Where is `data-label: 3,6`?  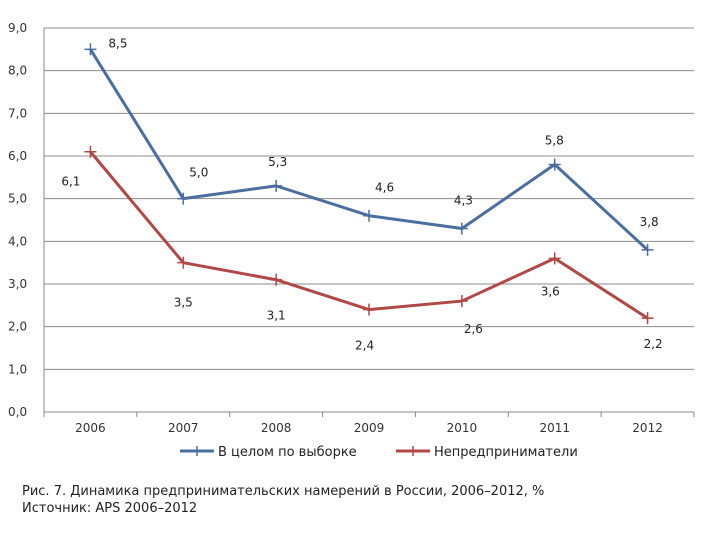
data-label: 3,6 is located at coordinates (550, 291).